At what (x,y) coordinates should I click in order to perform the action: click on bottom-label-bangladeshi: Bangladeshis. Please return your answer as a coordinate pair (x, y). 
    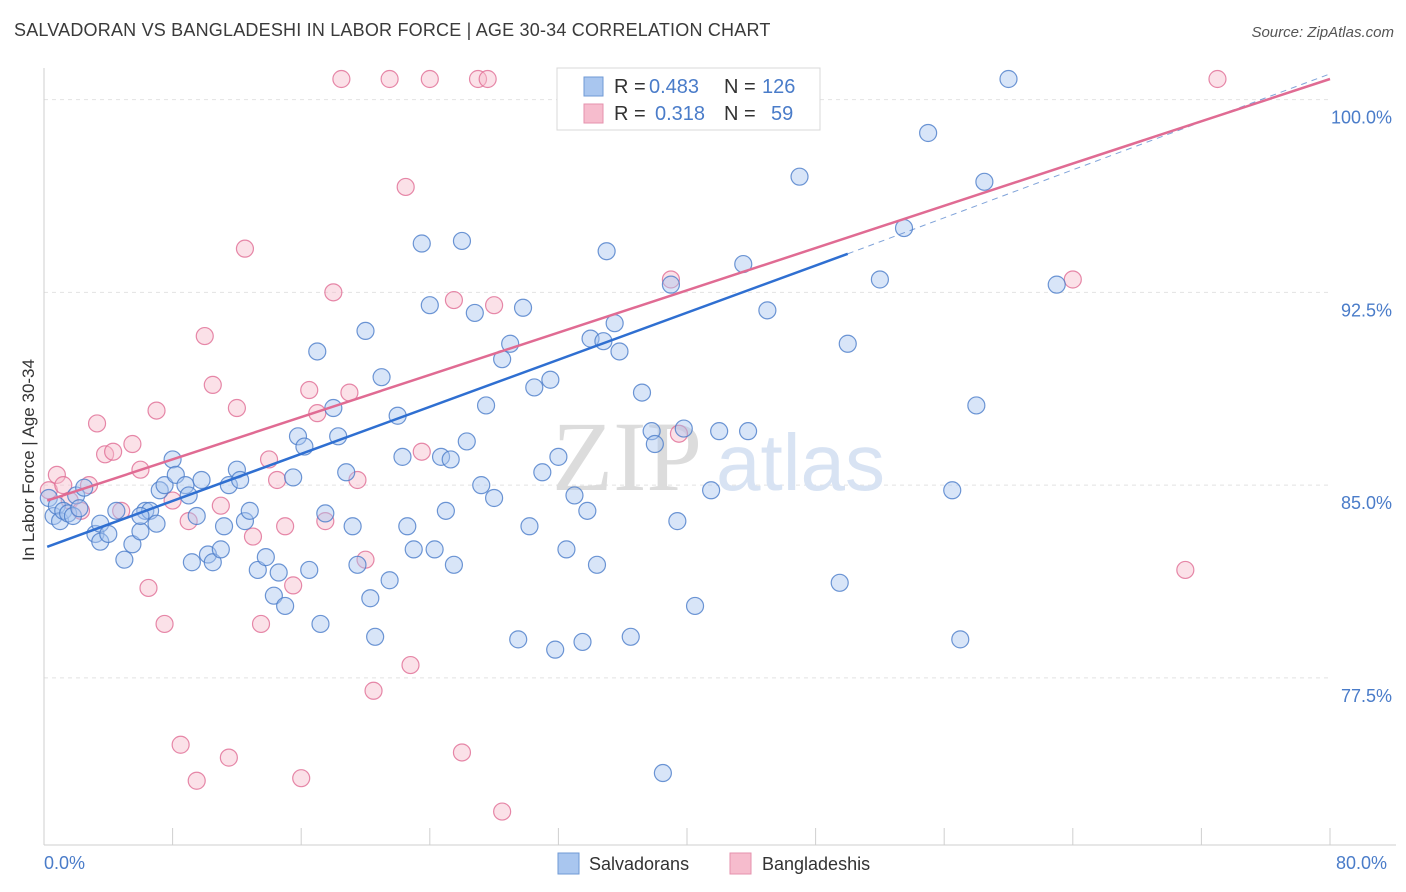
    Looking at the image, I should click on (816, 864).